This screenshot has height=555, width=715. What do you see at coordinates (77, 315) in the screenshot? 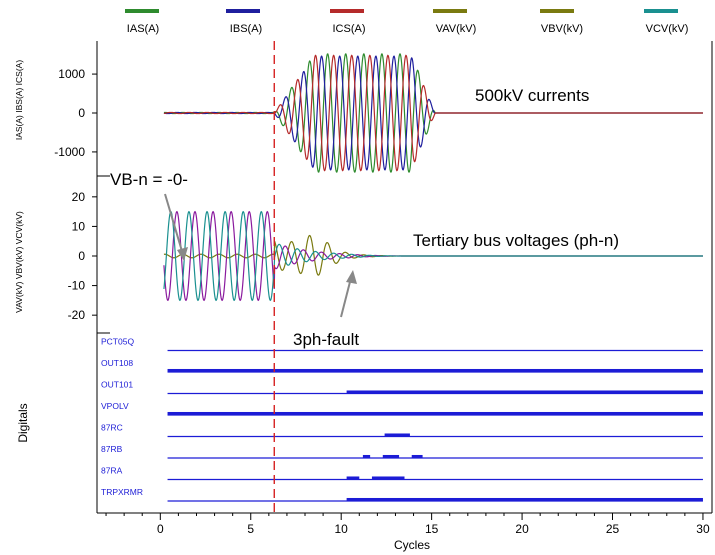
I see `y-tick-label: -20` at bounding box center [77, 315].